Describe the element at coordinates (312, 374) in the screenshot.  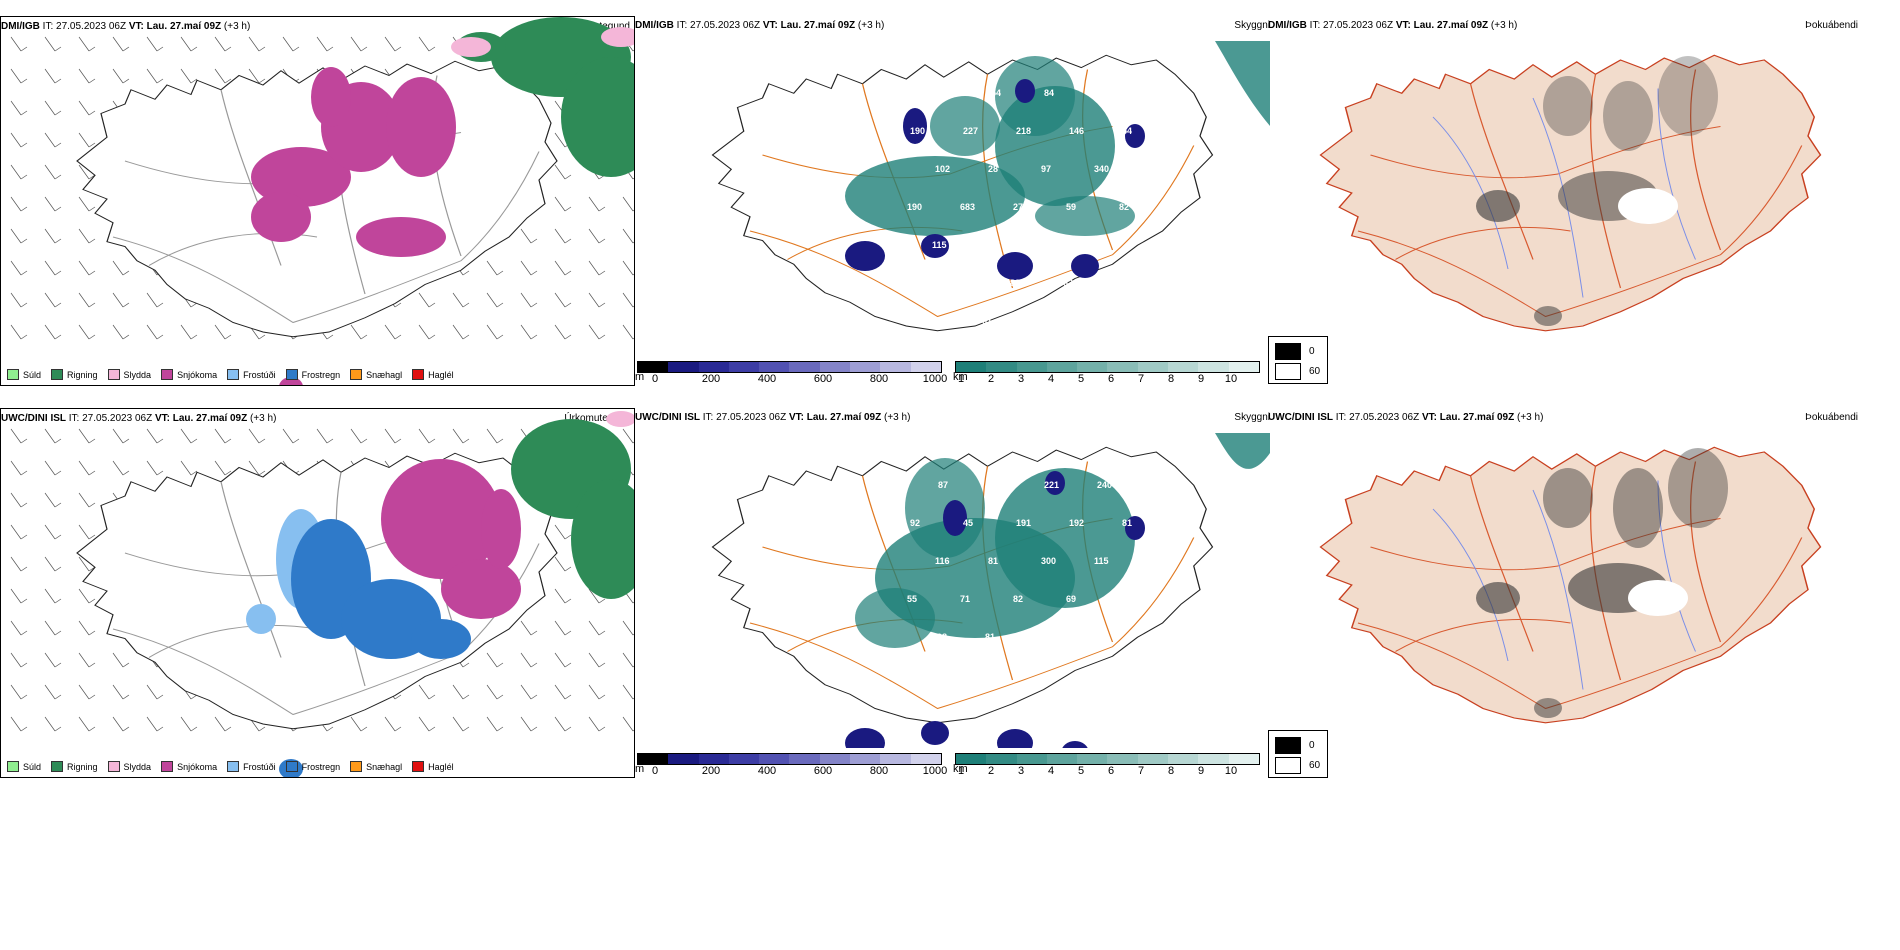
I see `legend-item: Frostregn` at that location.